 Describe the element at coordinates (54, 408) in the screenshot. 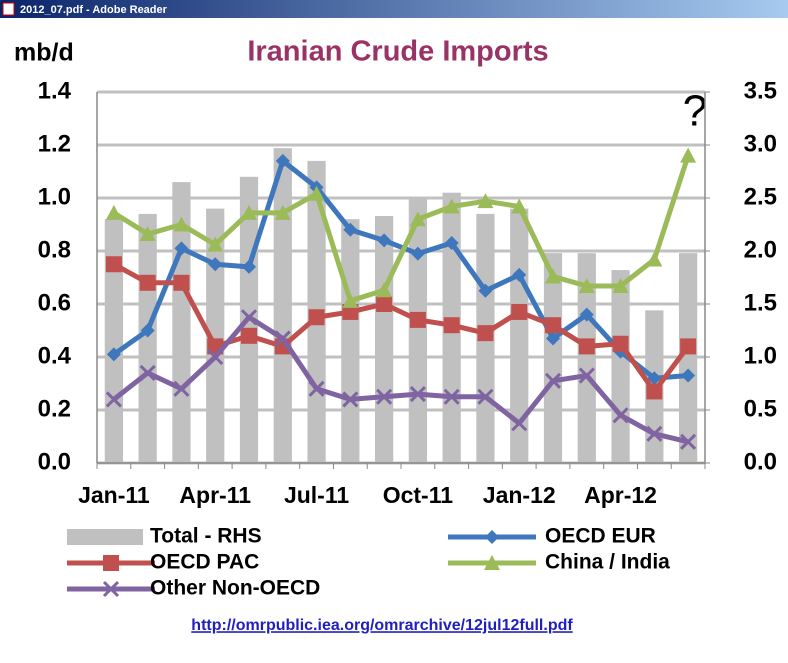

I see `y-tick-label: 0.2` at that location.